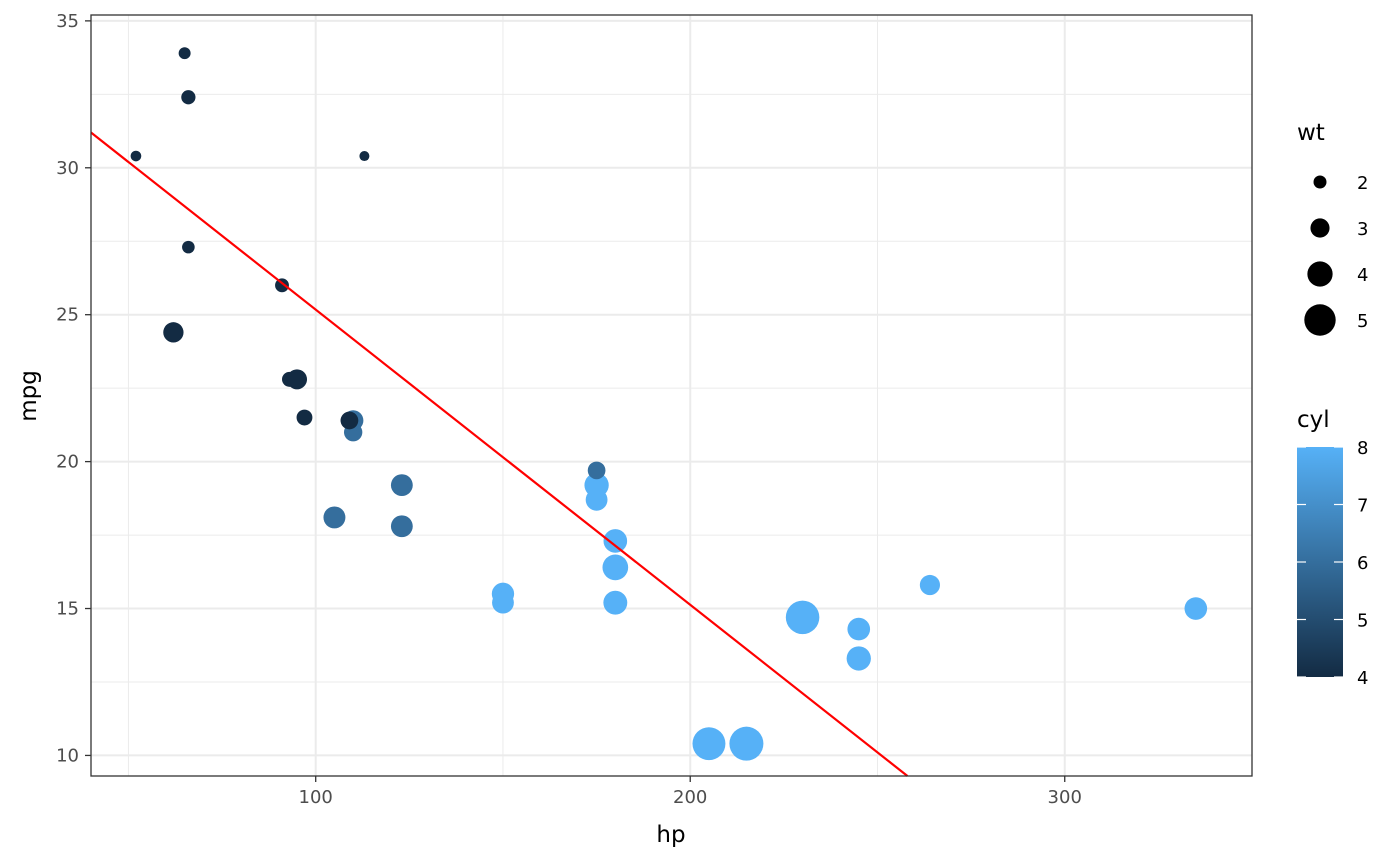 This screenshot has width=1400, height=866. What do you see at coordinates (1362, 275) in the screenshot?
I see `size-legend-label: 4` at bounding box center [1362, 275].